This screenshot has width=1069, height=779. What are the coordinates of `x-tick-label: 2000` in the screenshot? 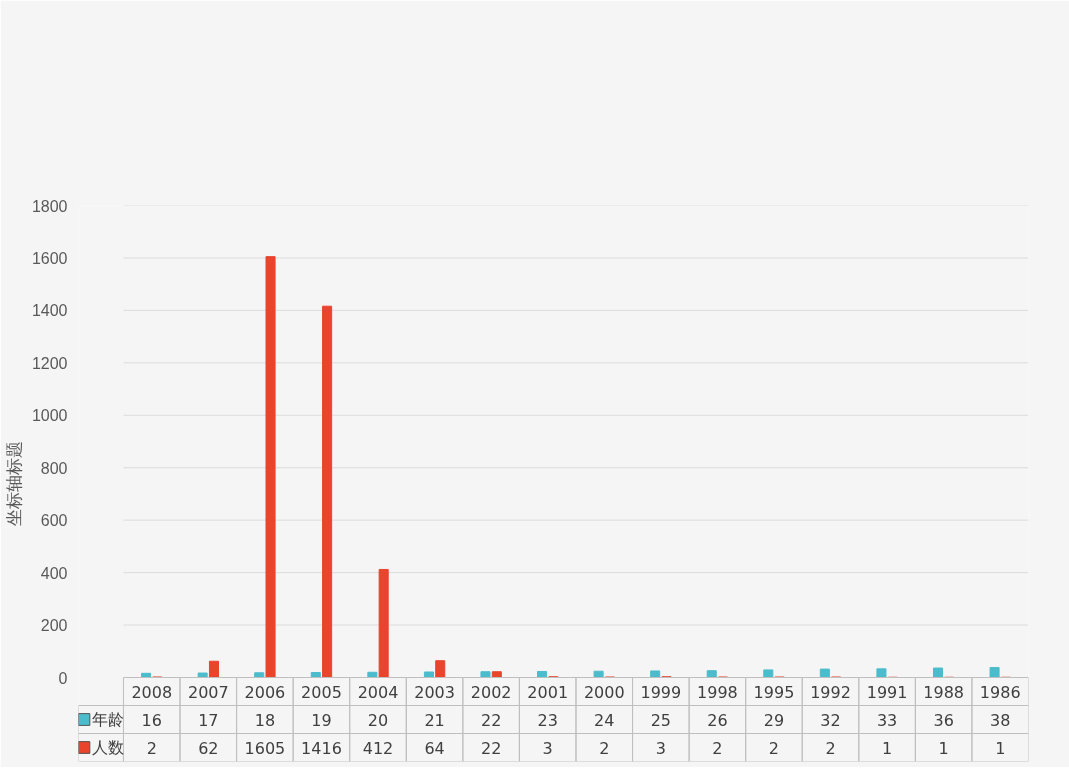 It's located at (604, 692).